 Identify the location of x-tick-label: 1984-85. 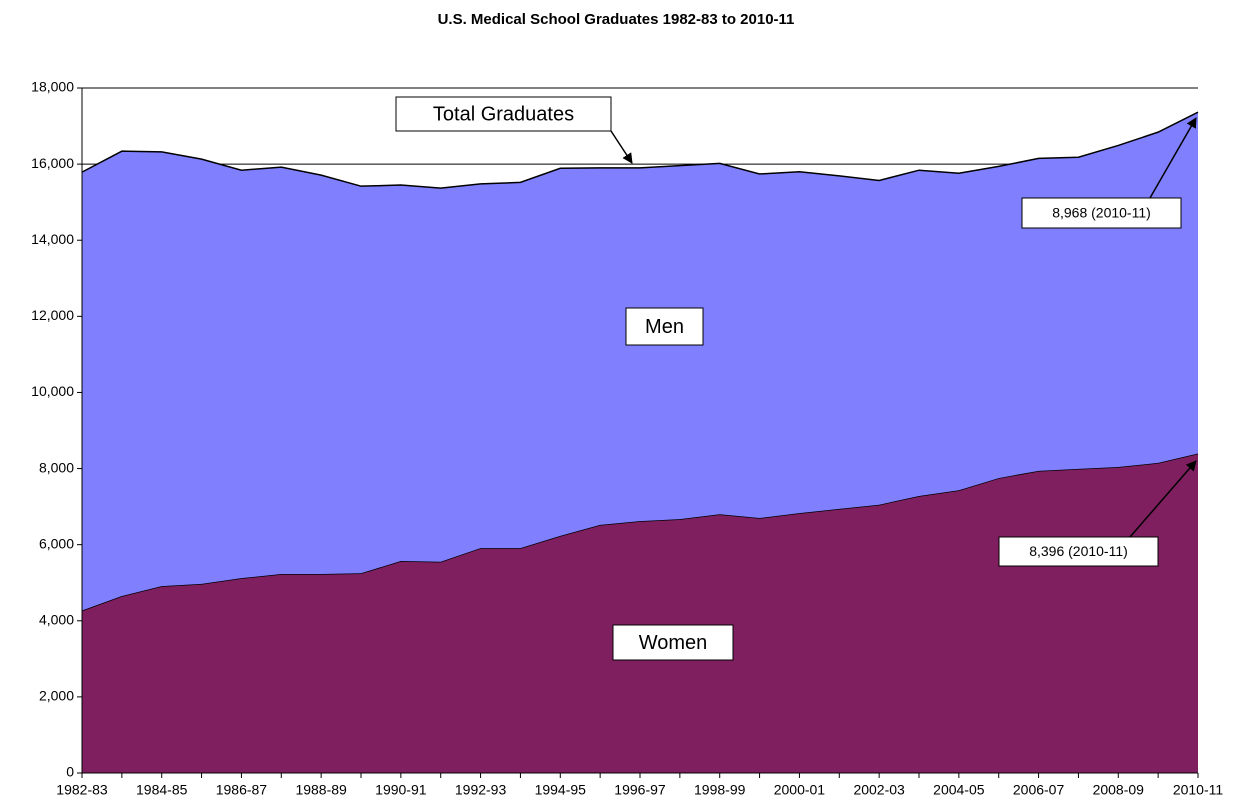
(162, 790).